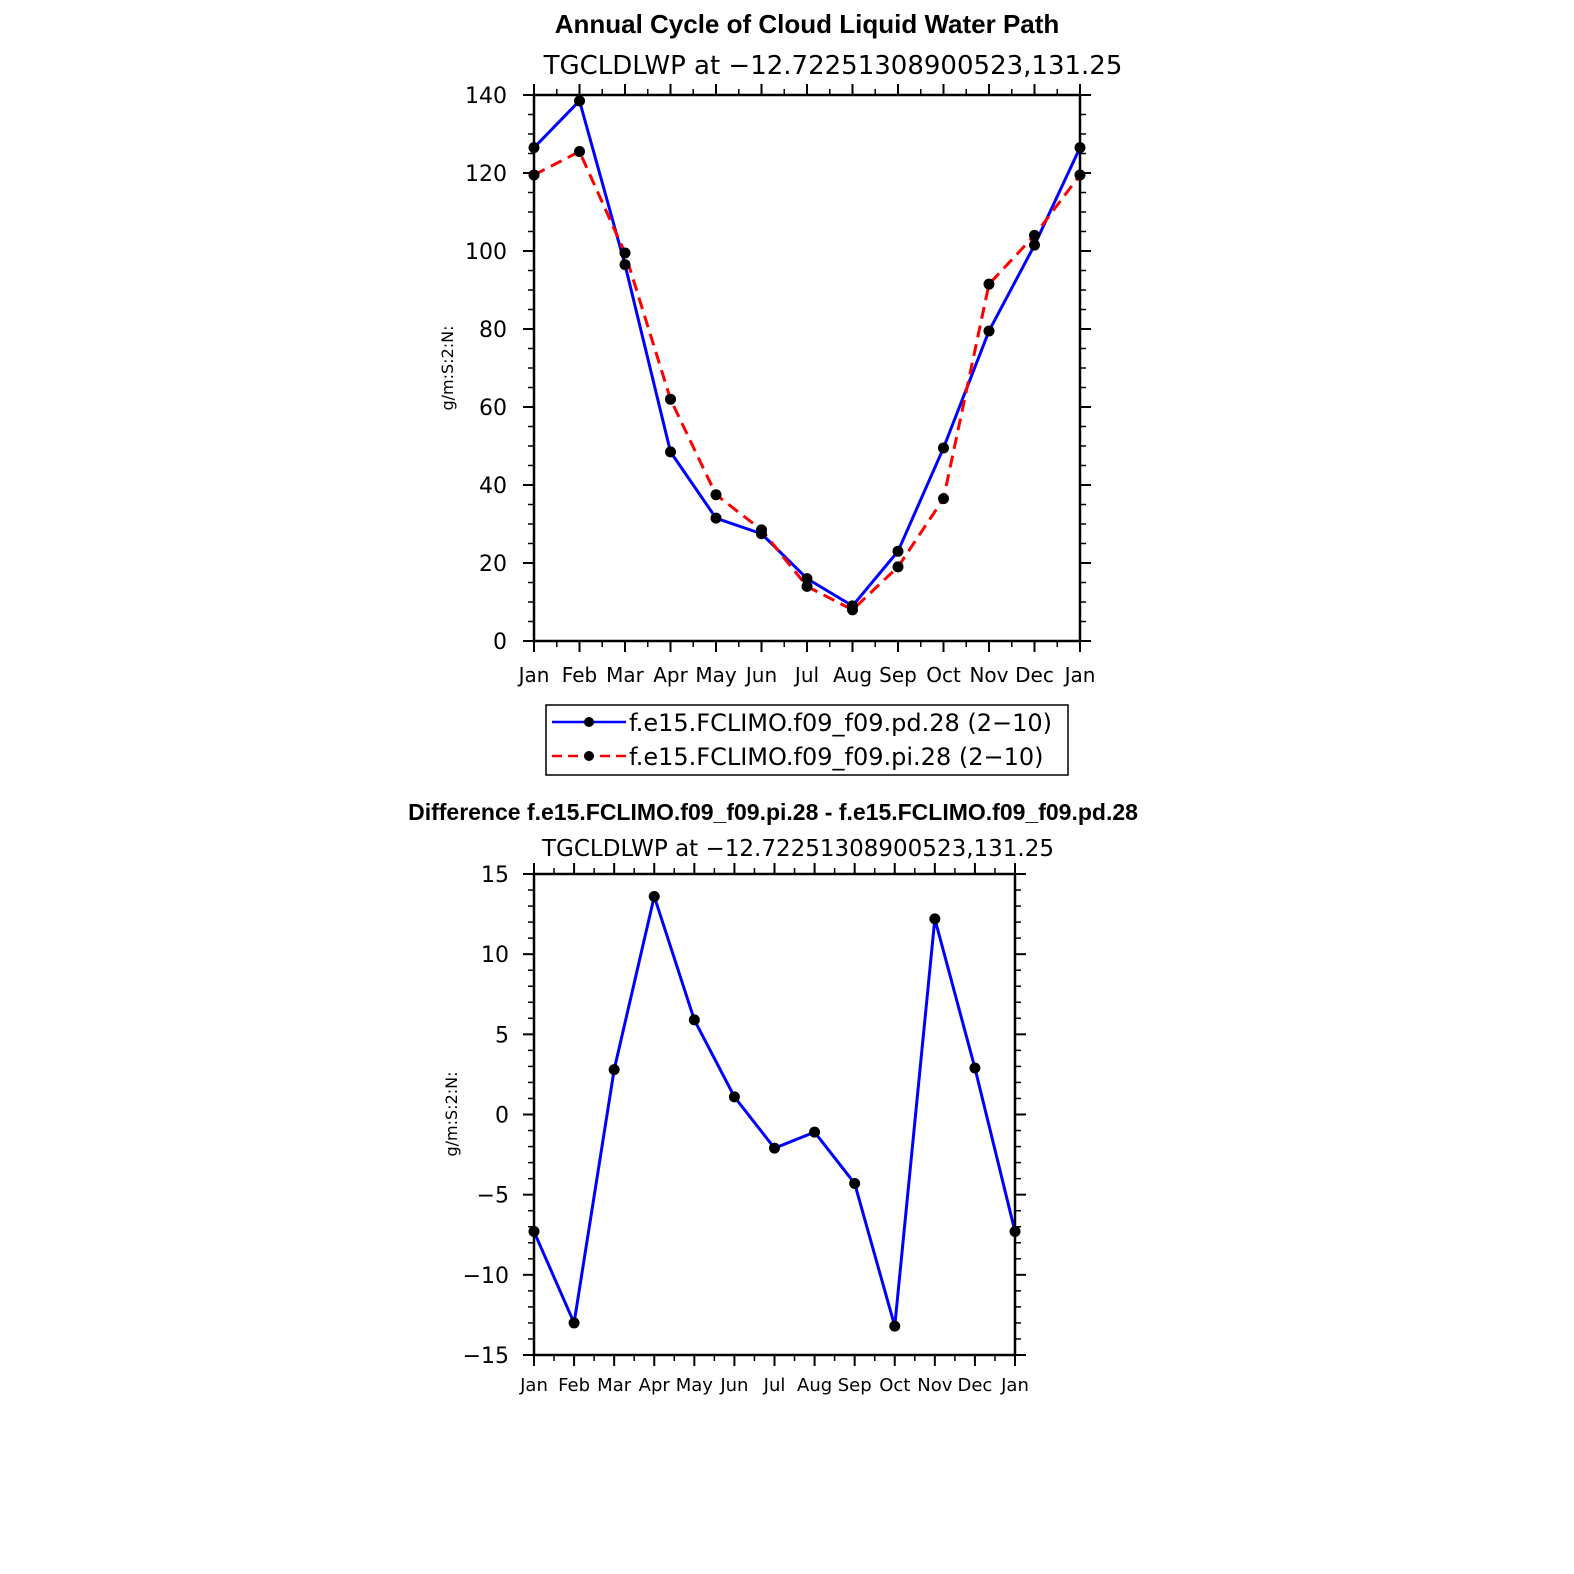 The image size is (1574, 1574). I want to click on chart1-x-tick-labels: Jan Feb Mar Apr May Jun Jul Aug Sep Oct Nov Dec Jan, so click(806, 675).